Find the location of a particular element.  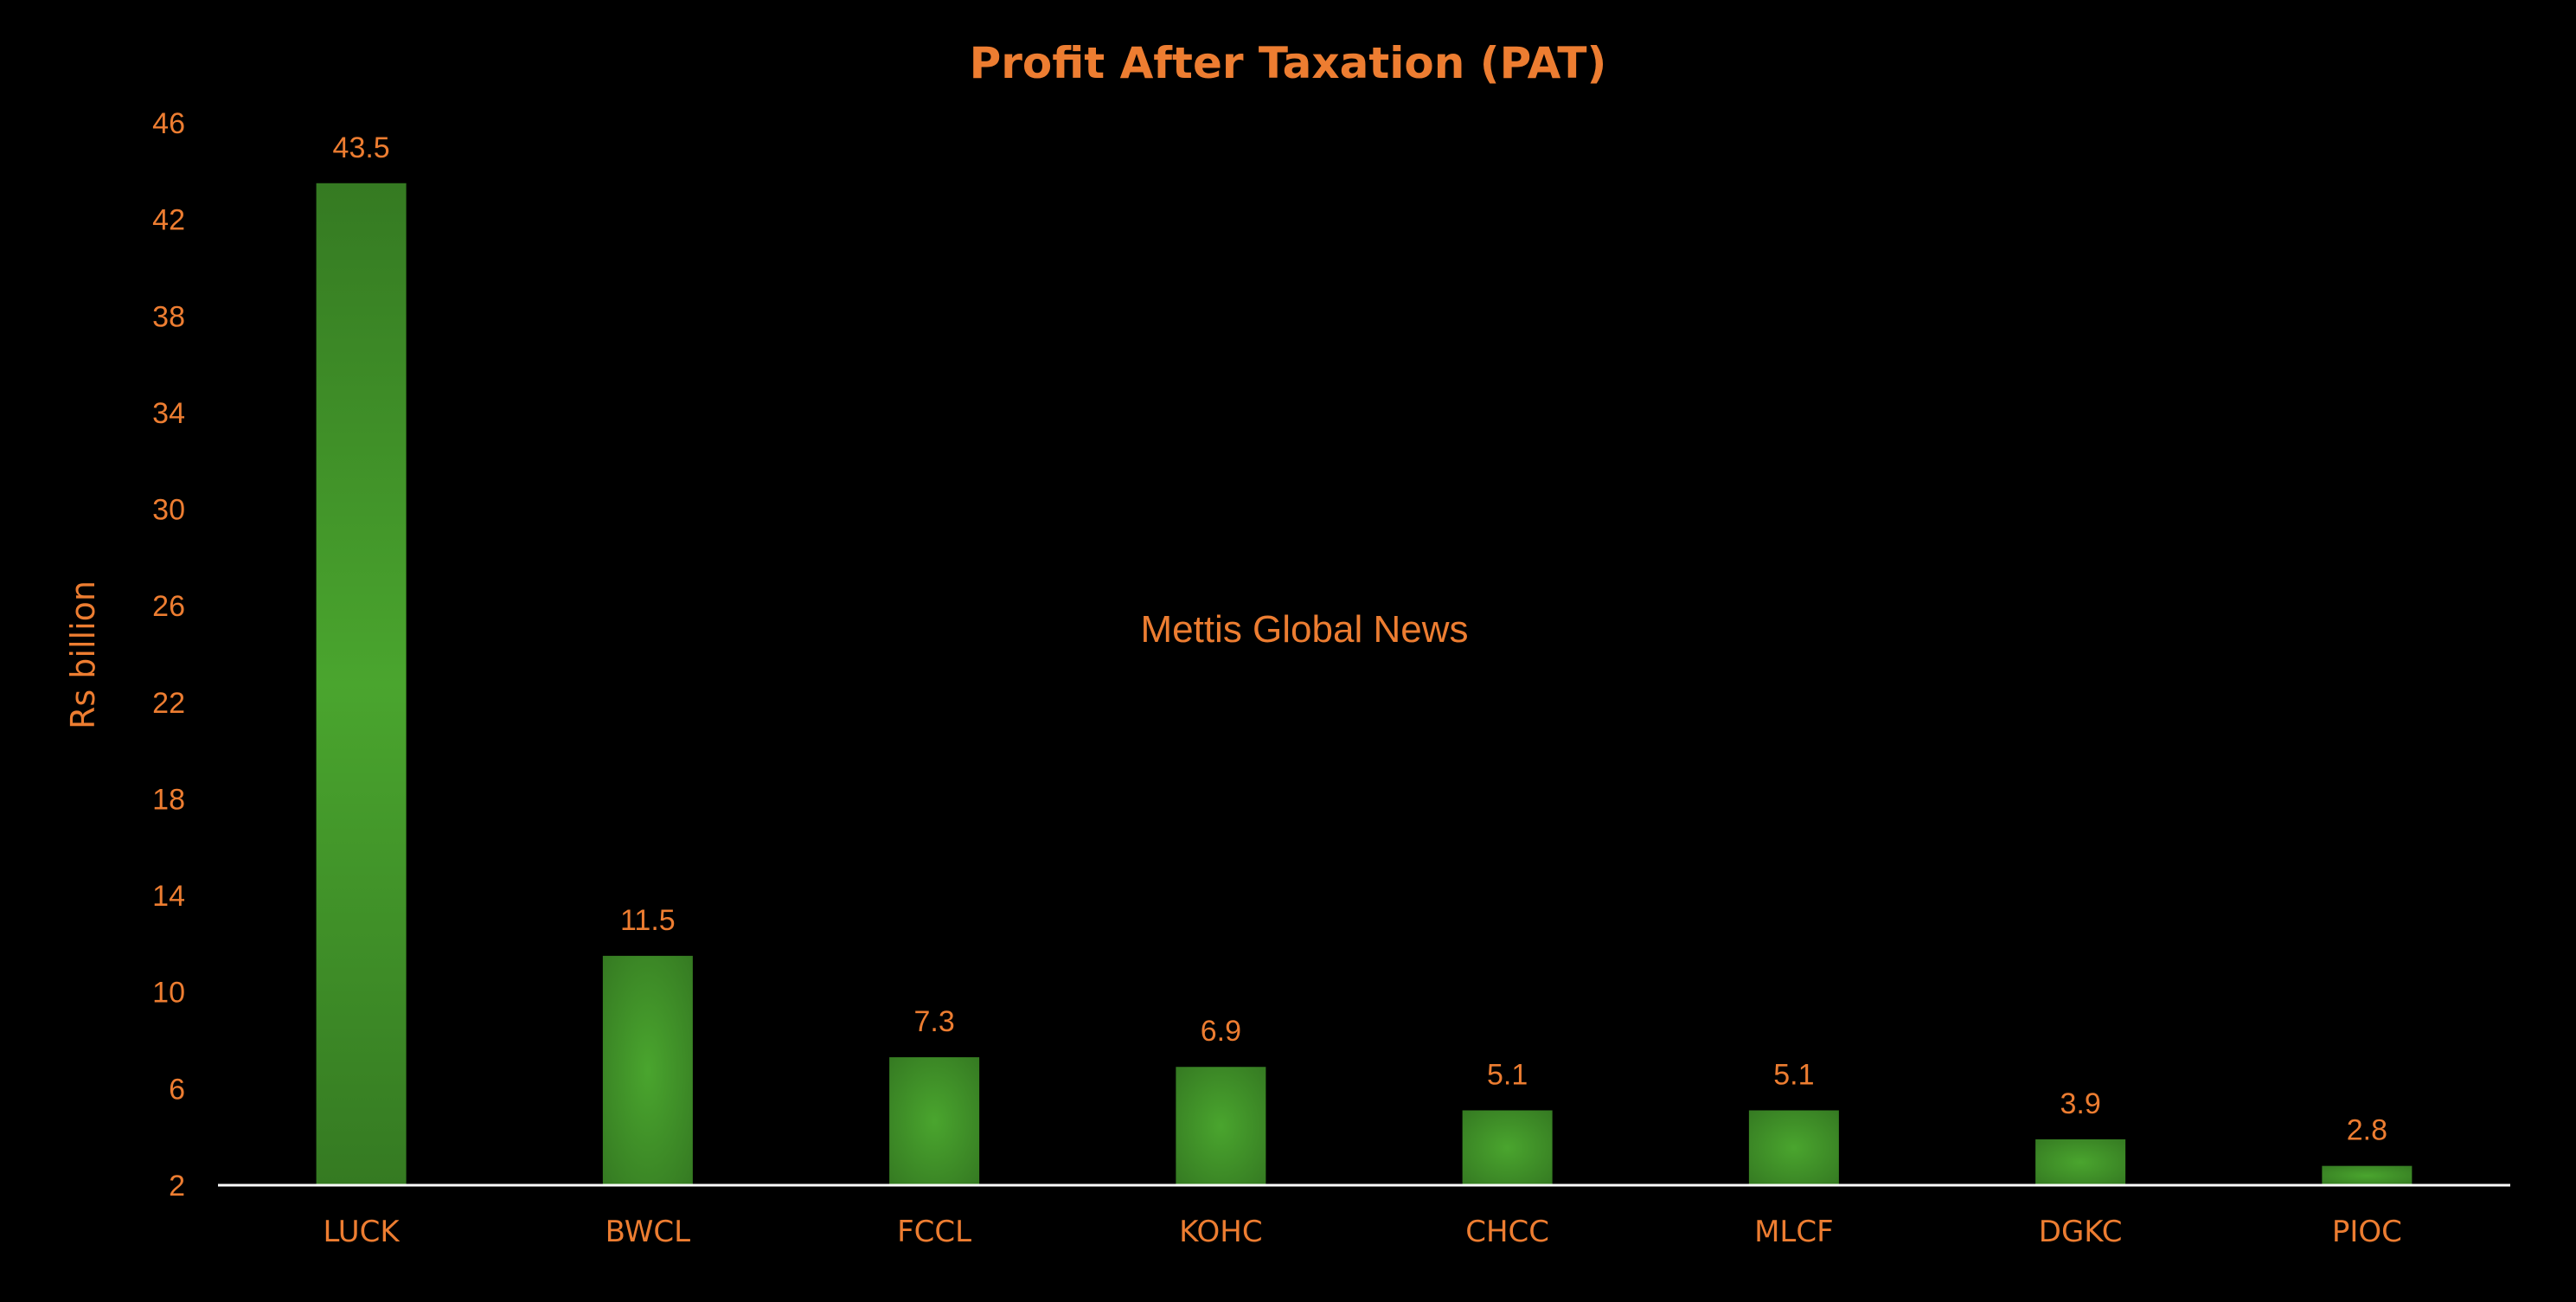

y-tick-label: 38 is located at coordinates (168, 316).